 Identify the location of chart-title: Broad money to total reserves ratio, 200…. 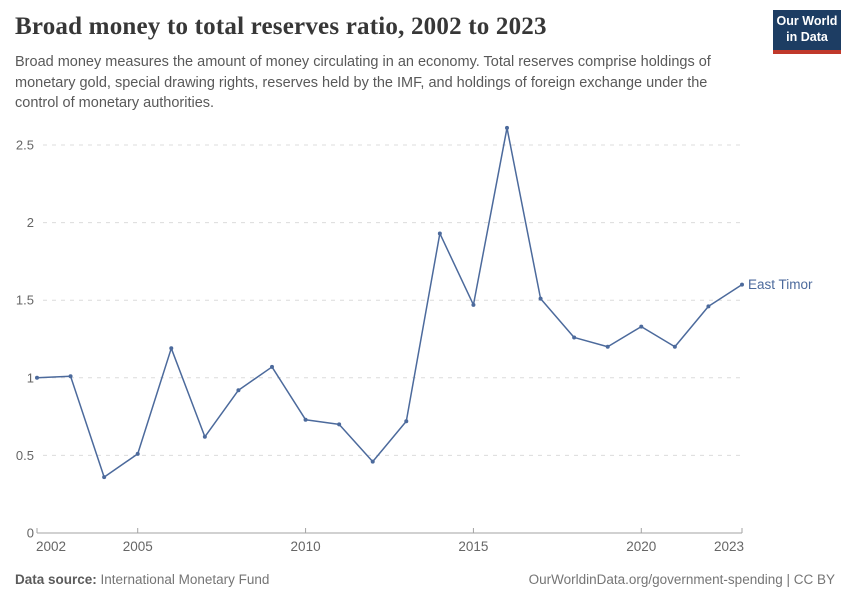
(281, 26).